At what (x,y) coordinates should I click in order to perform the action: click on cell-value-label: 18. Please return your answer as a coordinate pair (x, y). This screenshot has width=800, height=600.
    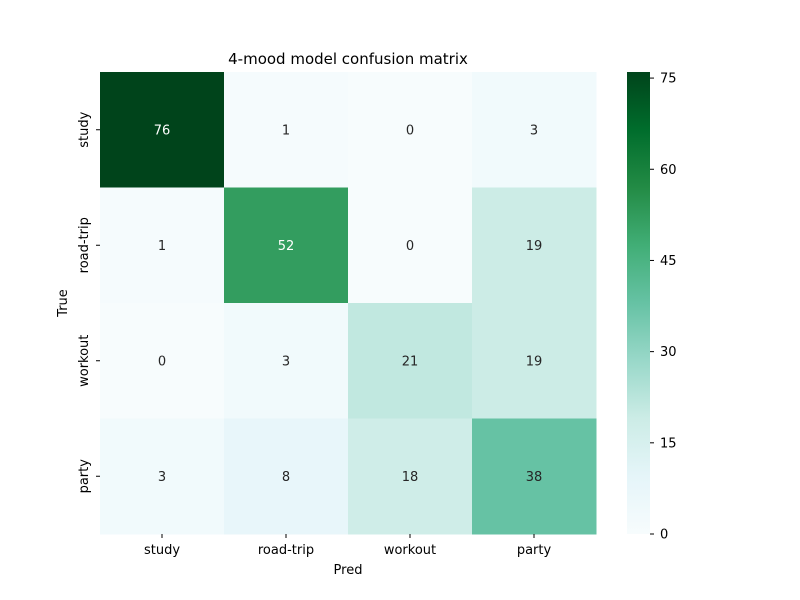
    Looking at the image, I should click on (410, 477).